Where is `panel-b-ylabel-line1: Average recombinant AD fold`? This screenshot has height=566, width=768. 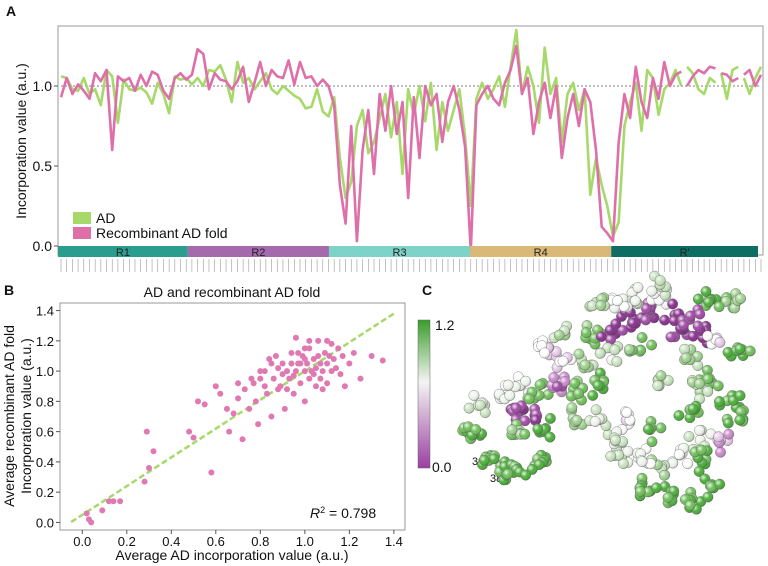
panel-b-ylabel-line1: Average recombinant AD fold is located at coordinates (9, 416).